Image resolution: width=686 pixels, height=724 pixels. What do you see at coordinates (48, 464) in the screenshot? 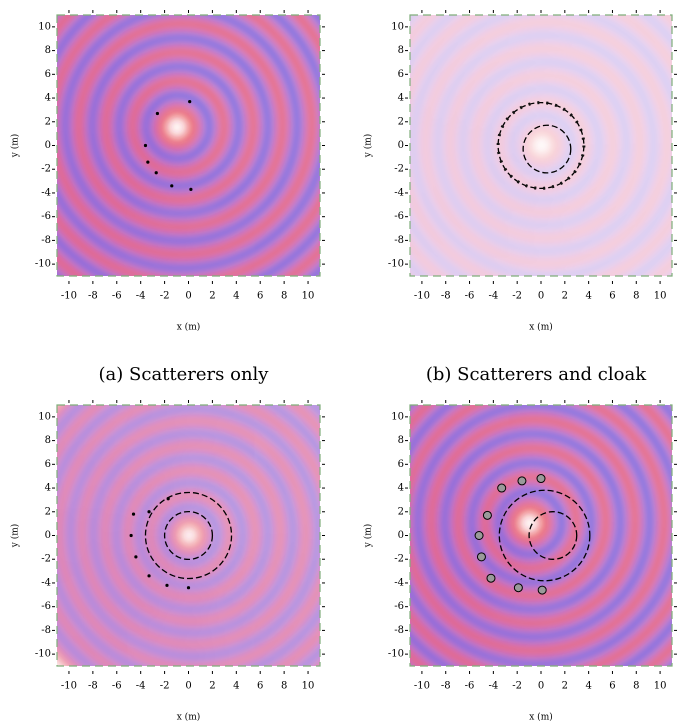
I see `y-tick-label: 6` at bounding box center [48, 464].